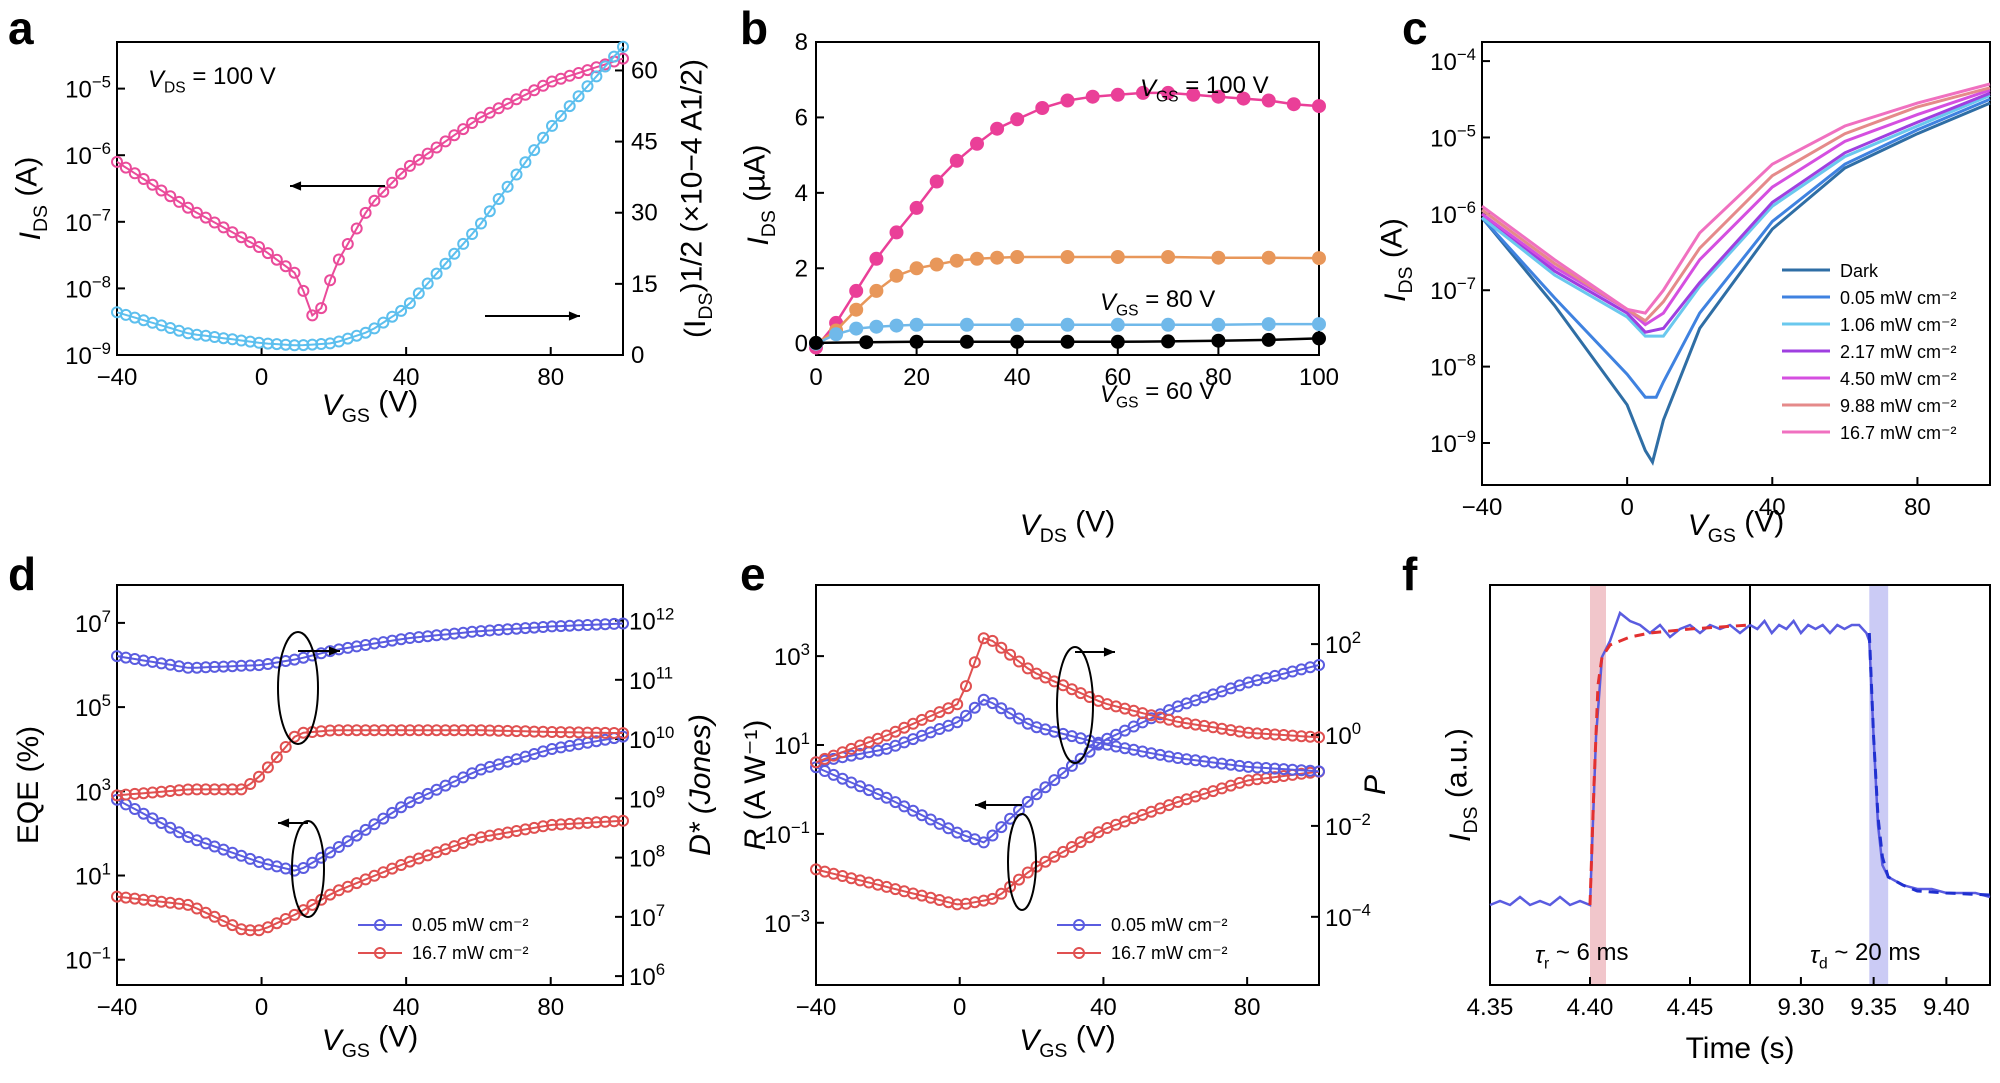 The image size is (2000, 1083). Describe the element at coordinates (1410, 574) in the screenshot. I see `panel-label: f` at that location.